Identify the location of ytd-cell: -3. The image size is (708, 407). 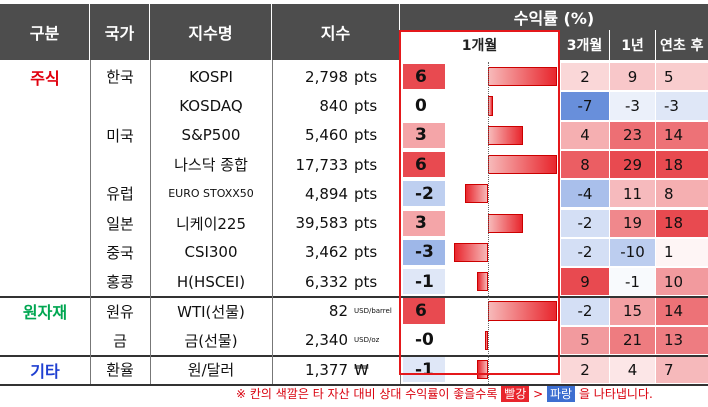
(682, 106).